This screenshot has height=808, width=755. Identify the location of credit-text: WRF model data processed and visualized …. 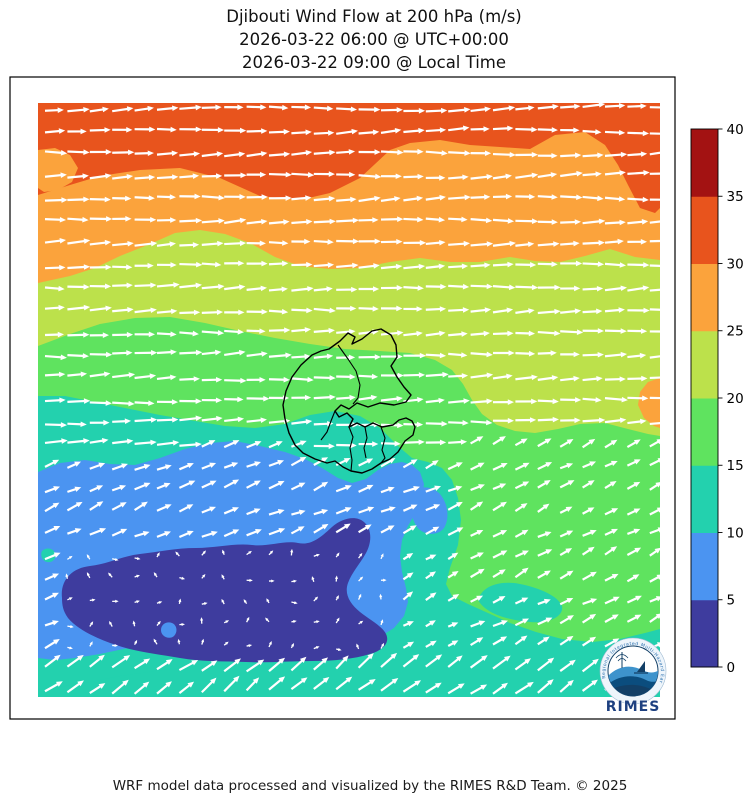
(370, 786).